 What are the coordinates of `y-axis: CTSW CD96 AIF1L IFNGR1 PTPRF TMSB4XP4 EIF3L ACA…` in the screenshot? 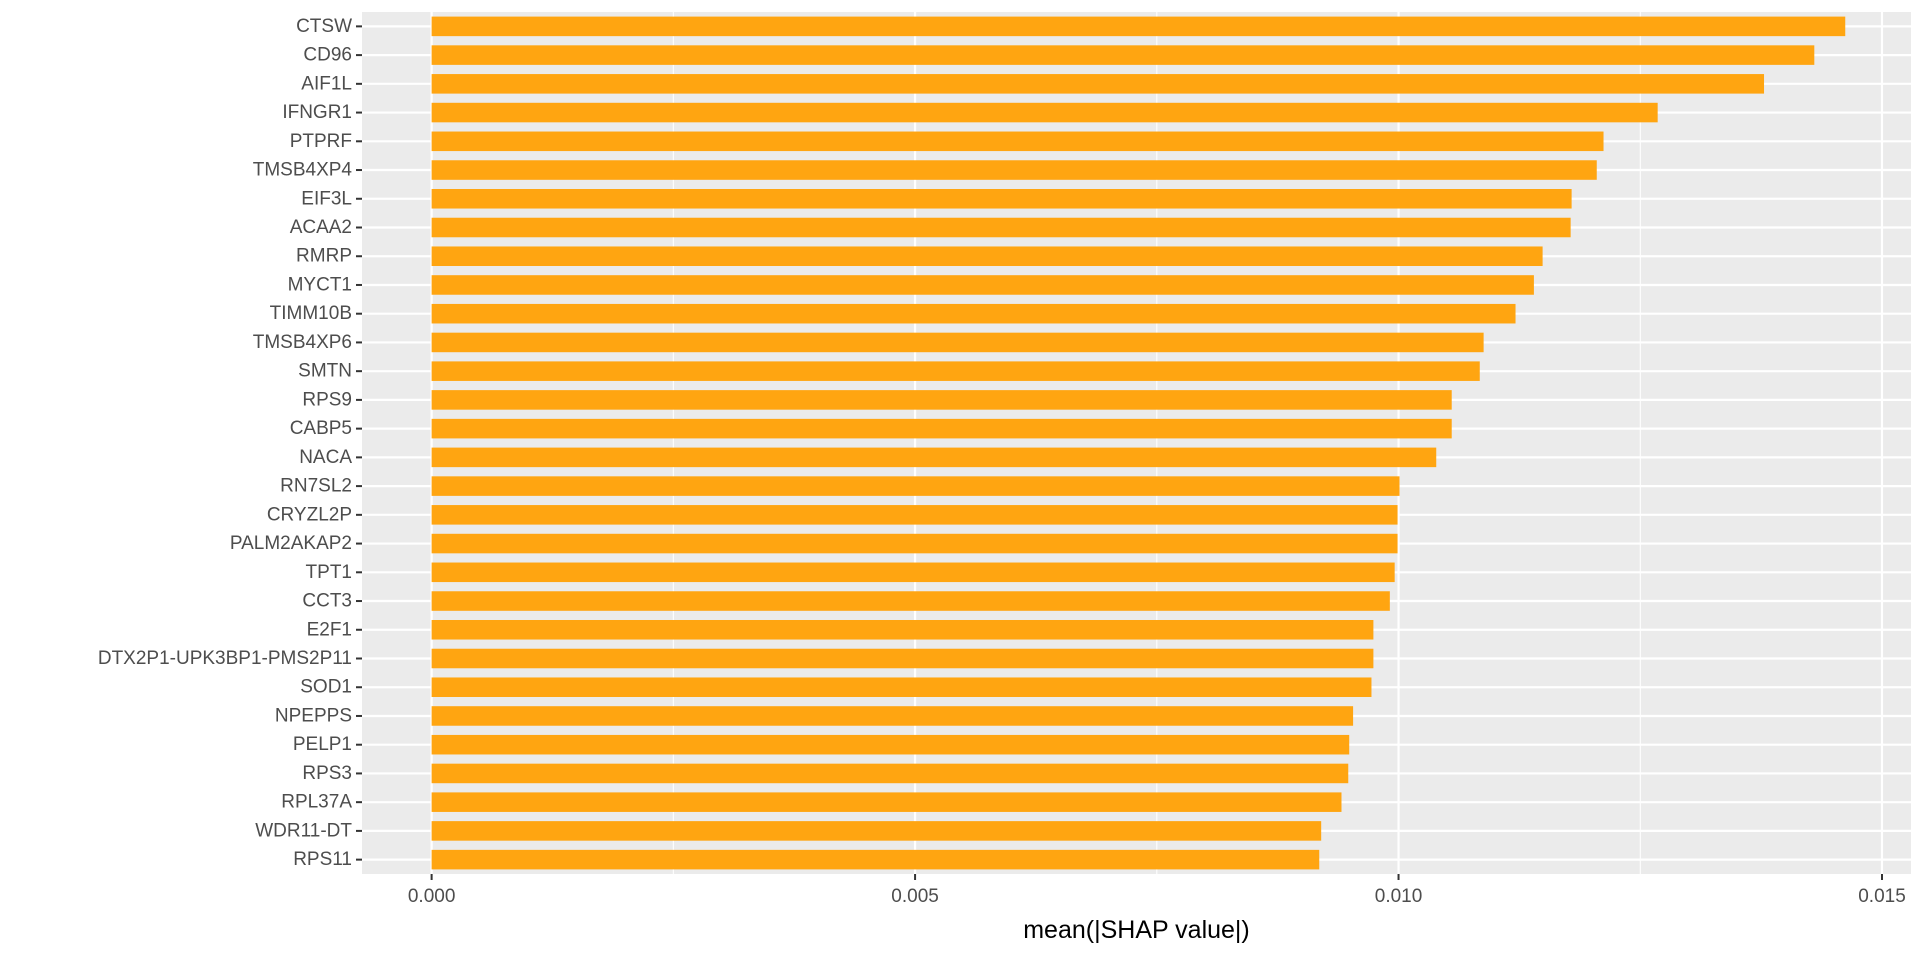 It's located at (230, 443).